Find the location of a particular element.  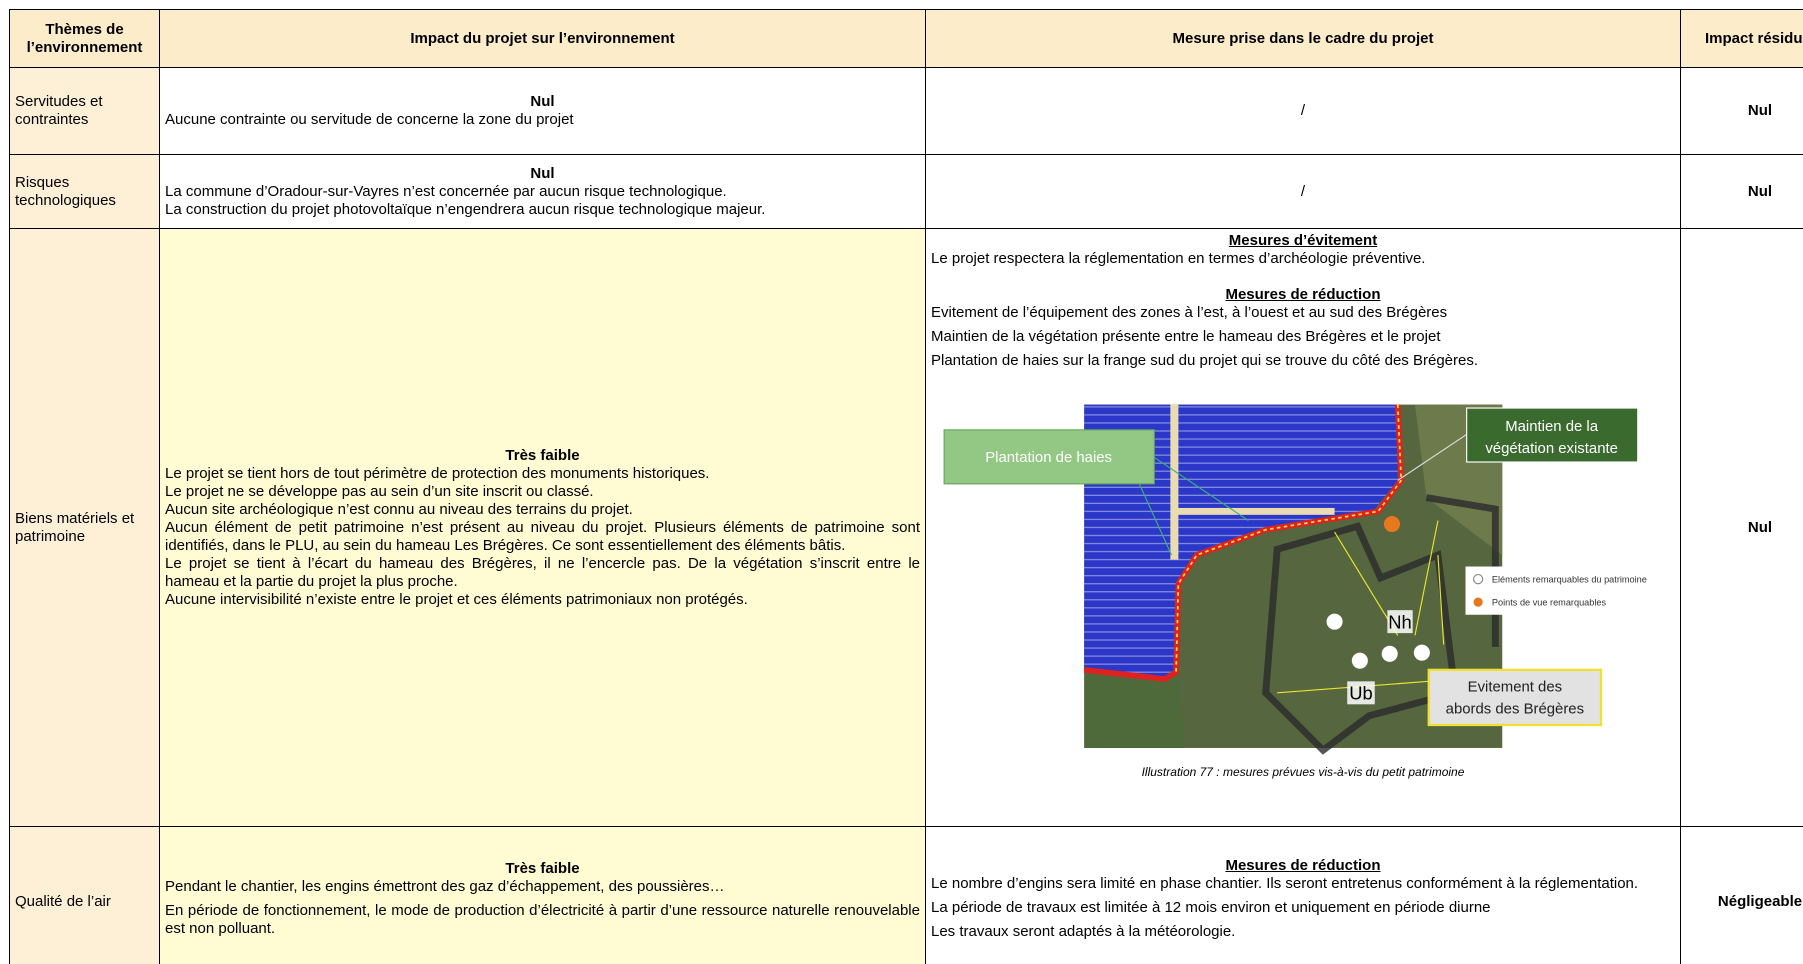

zone-label: Nh is located at coordinates (1399, 622).